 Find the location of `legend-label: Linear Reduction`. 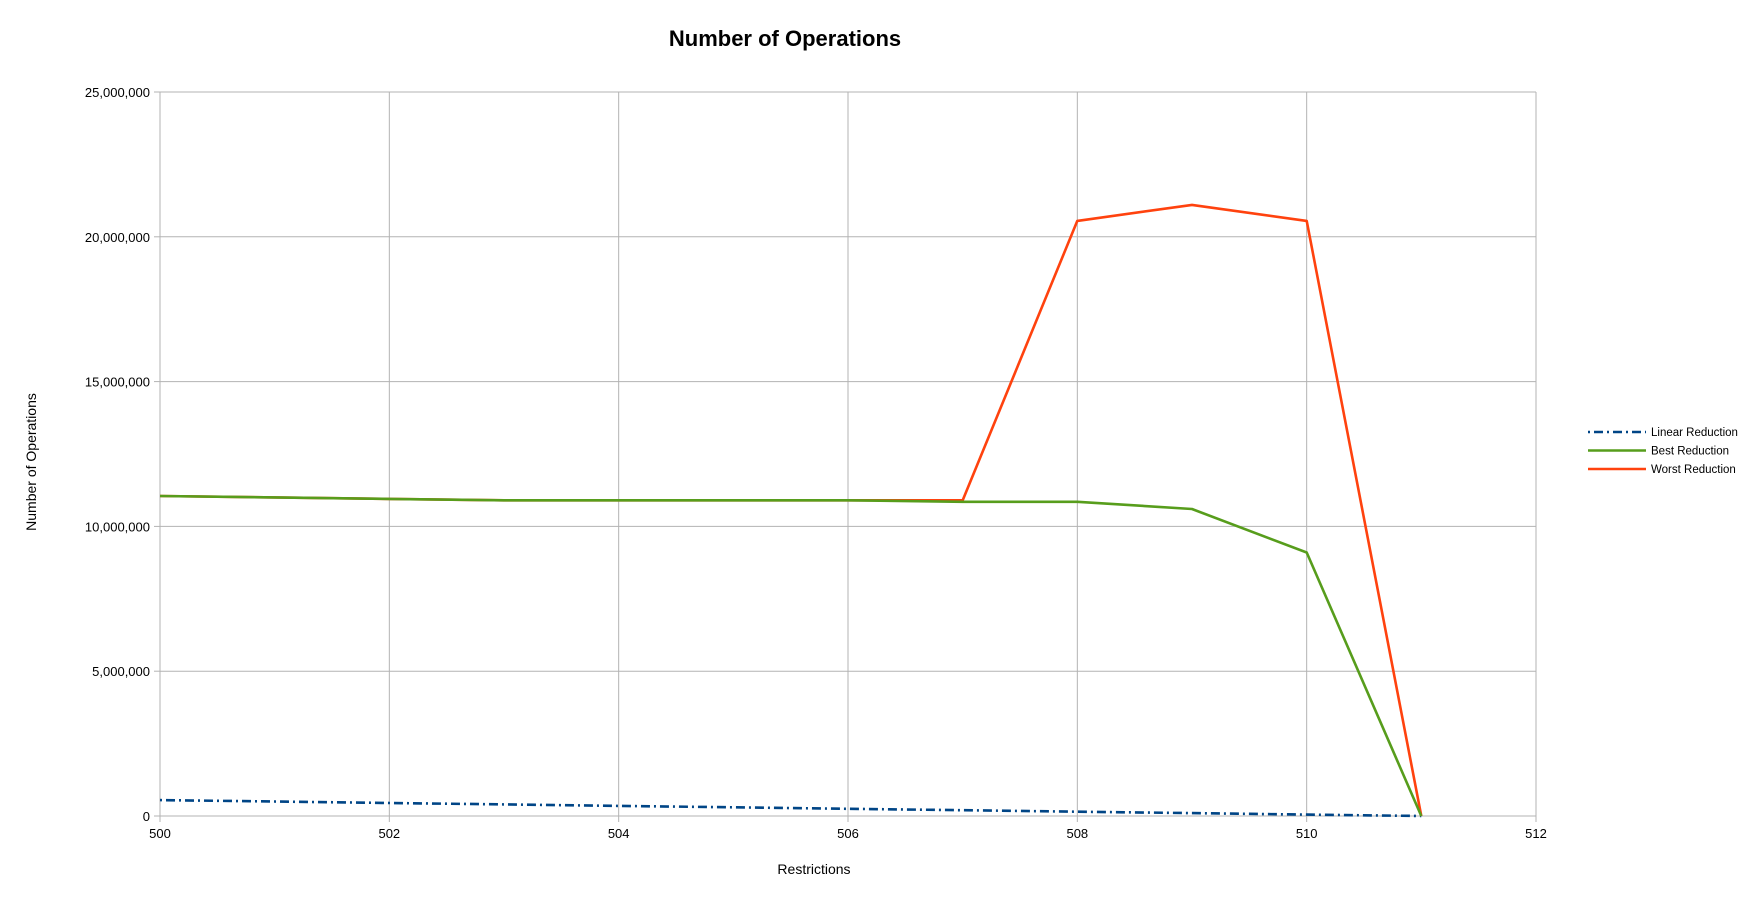

legend-label: Linear Reduction is located at coordinates (1694, 433).